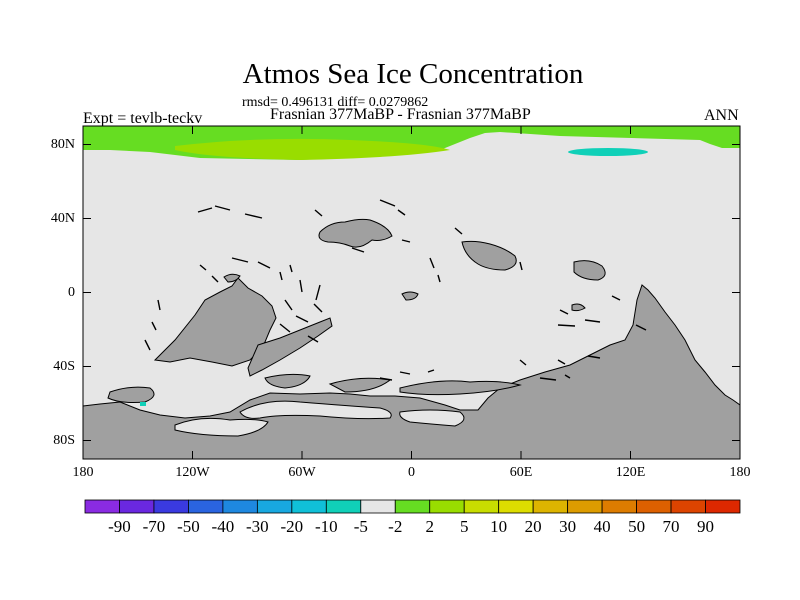 The image size is (800, 600). I want to click on season-label: ANN, so click(721, 115).